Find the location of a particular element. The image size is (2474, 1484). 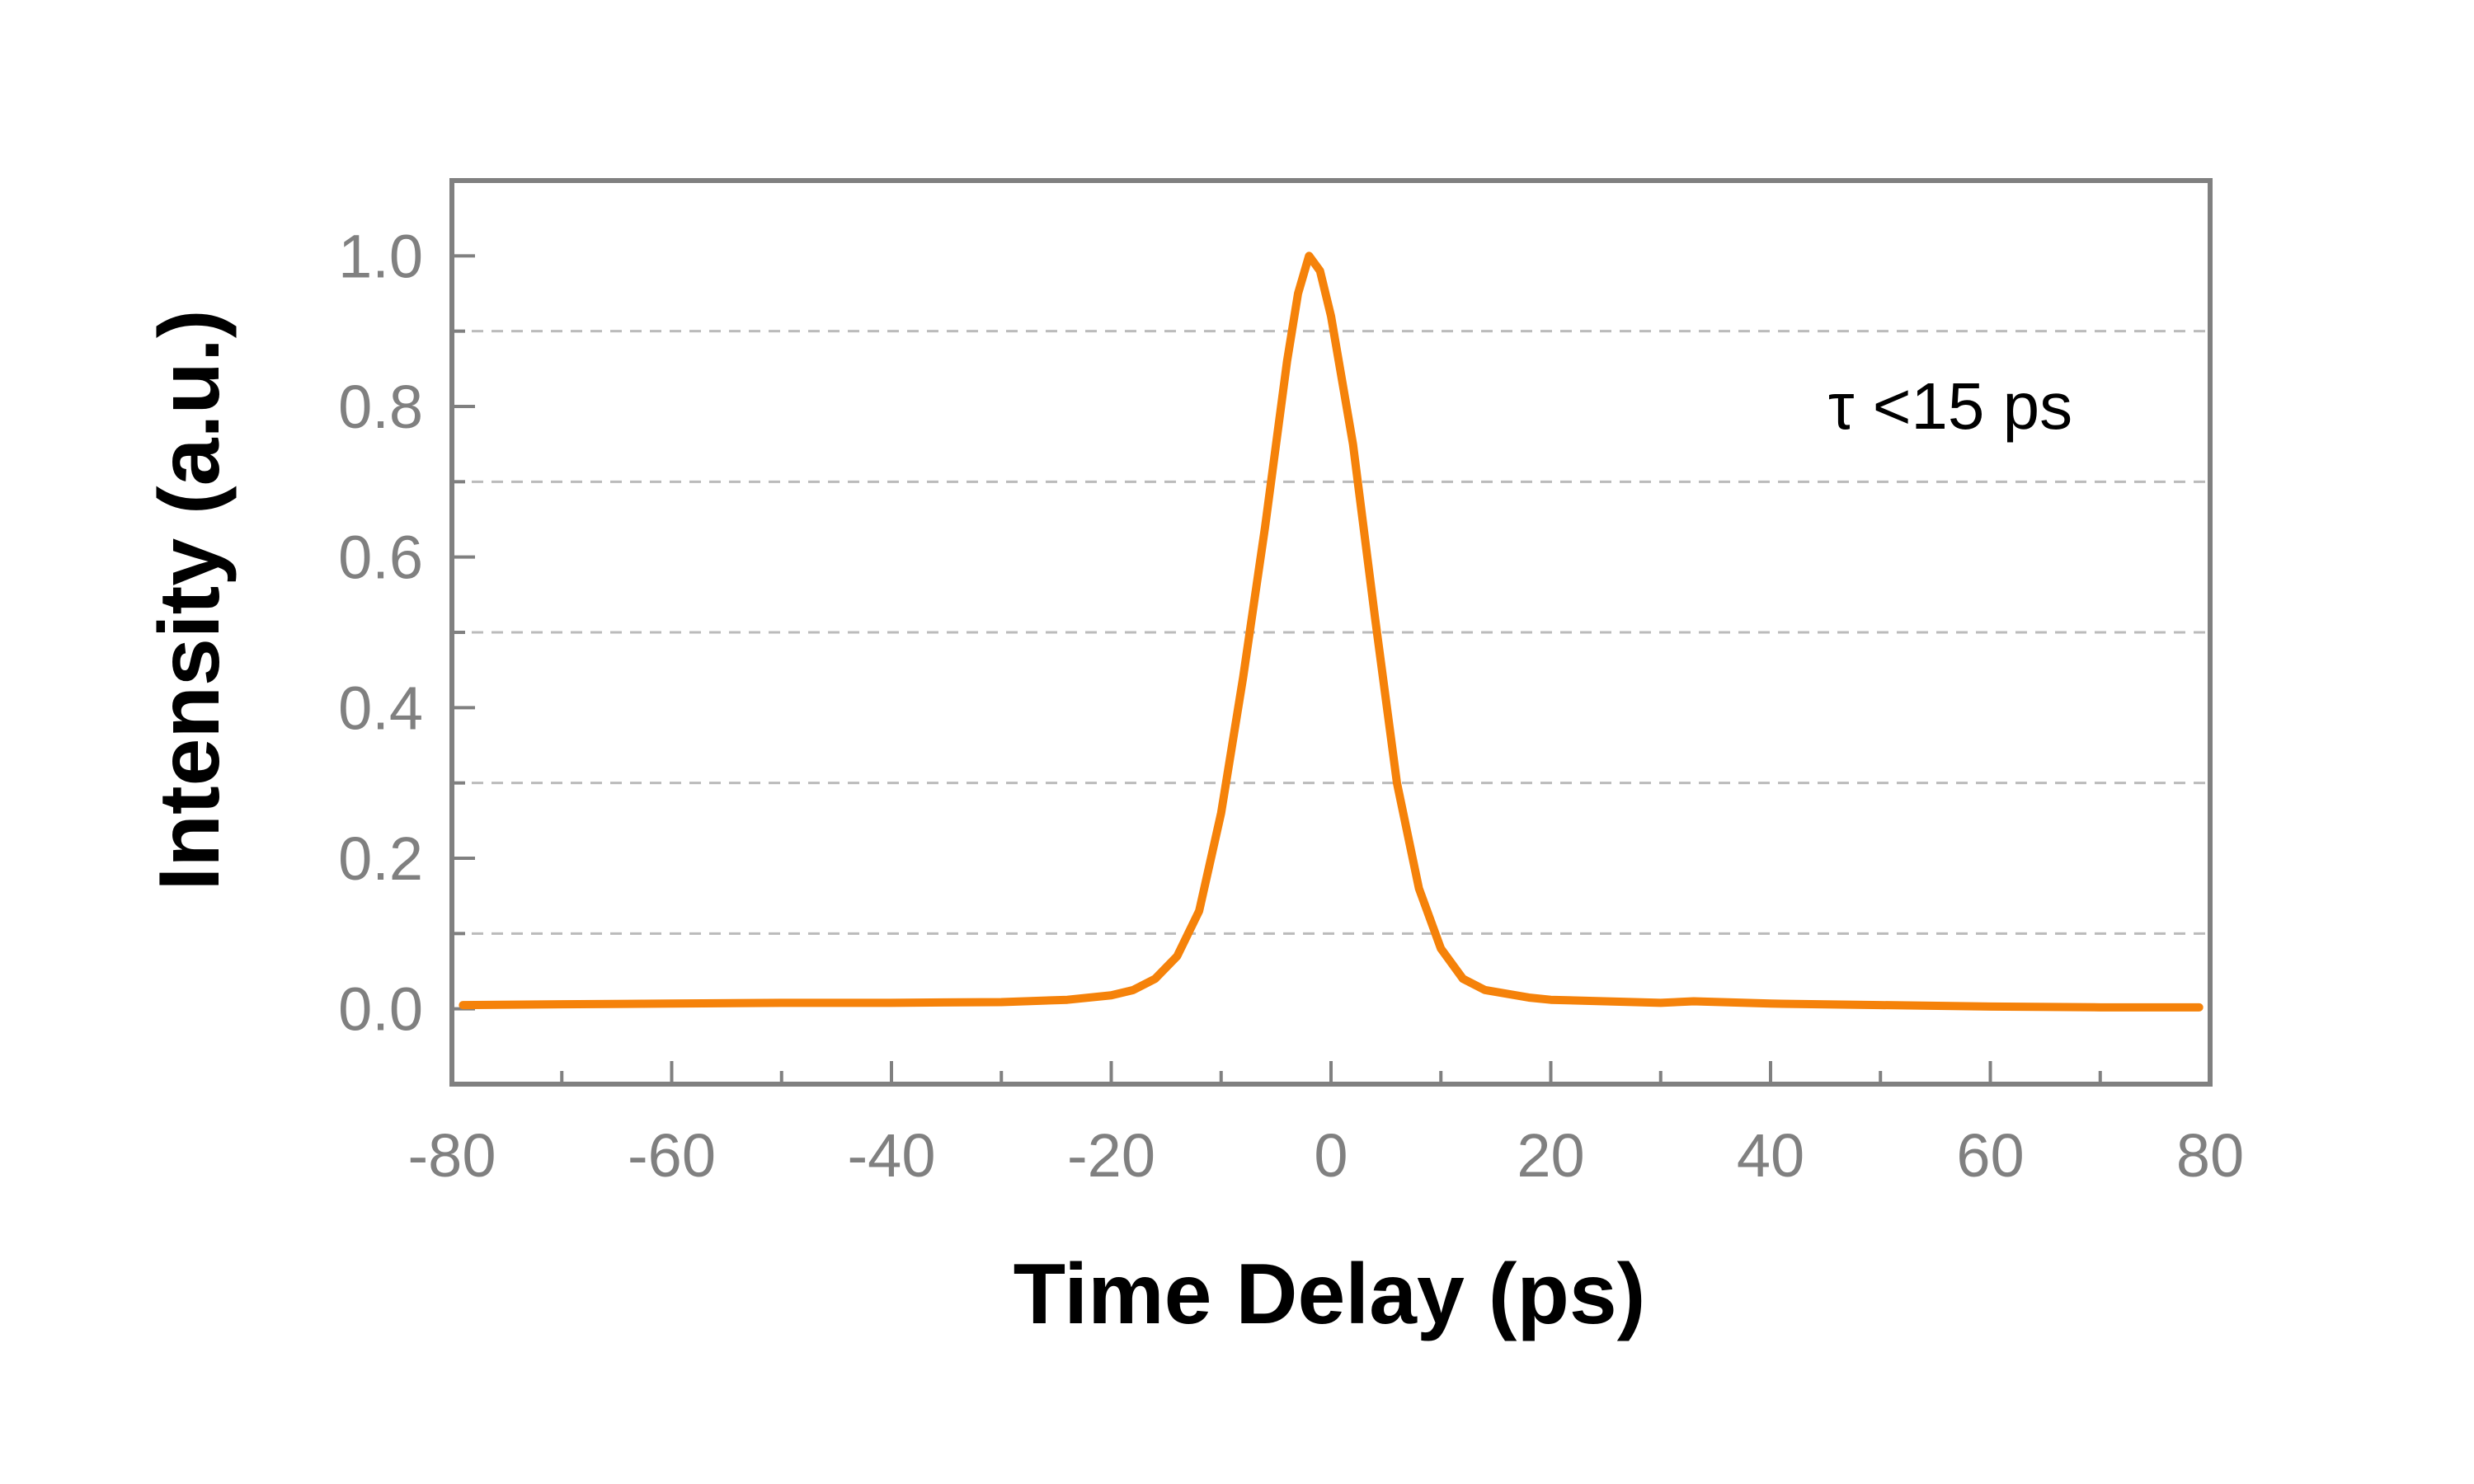

y-tick-label: 0.6 is located at coordinates (380, 558).